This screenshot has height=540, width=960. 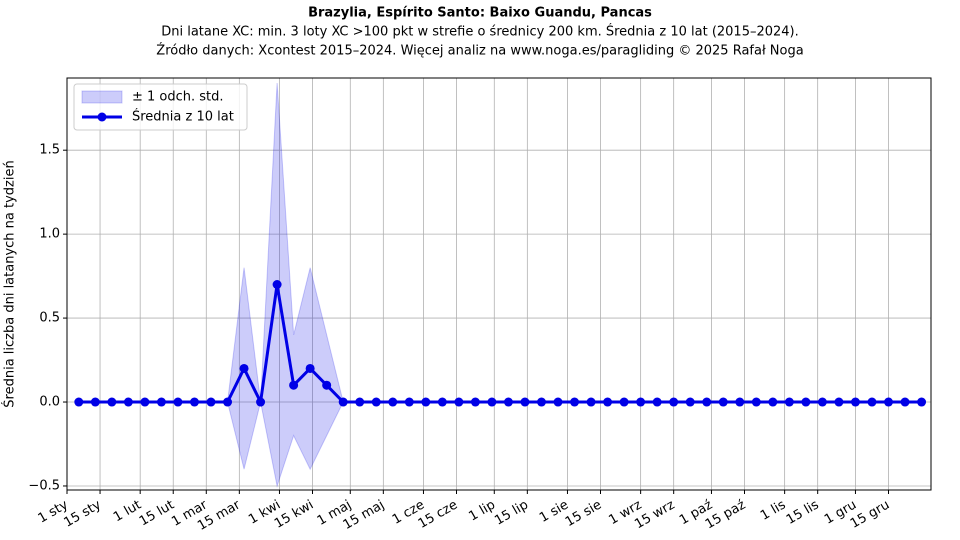 I want to click on x-tick-label: 1 lip, so click(x=482, y=511).